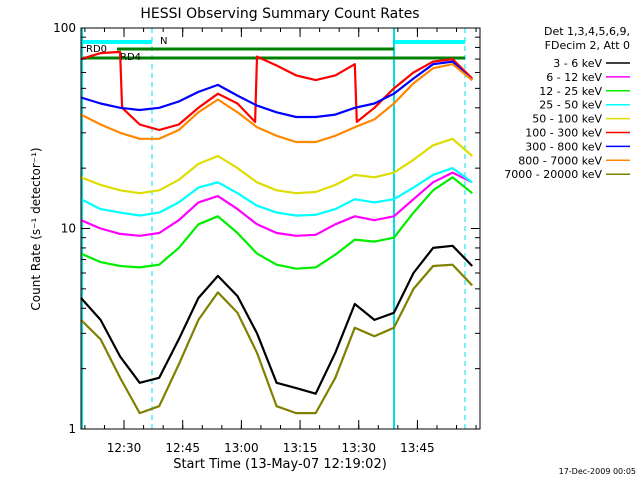 This screenshot has width=640, height=480. I want to click on legend-entry-label: 6 - 12 keV, so click(574, 77).